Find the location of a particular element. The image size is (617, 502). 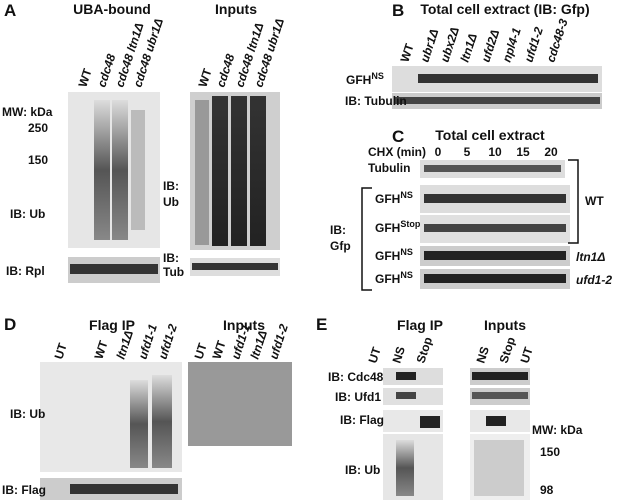

label: Ub is located at coordinates (171, 202).